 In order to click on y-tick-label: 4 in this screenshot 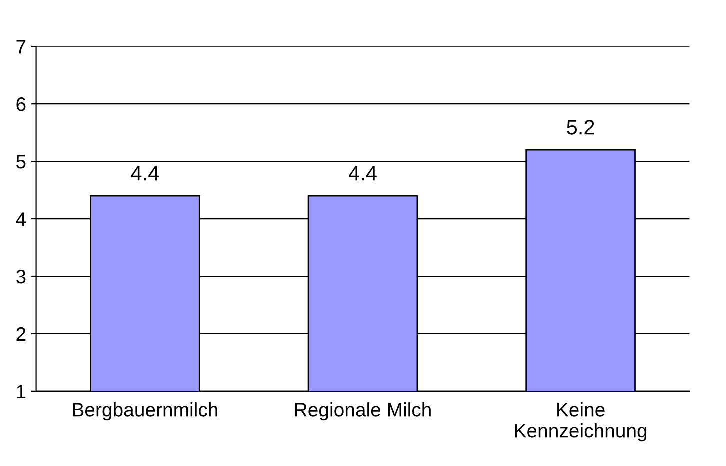, I will do `click(21, 219)`.